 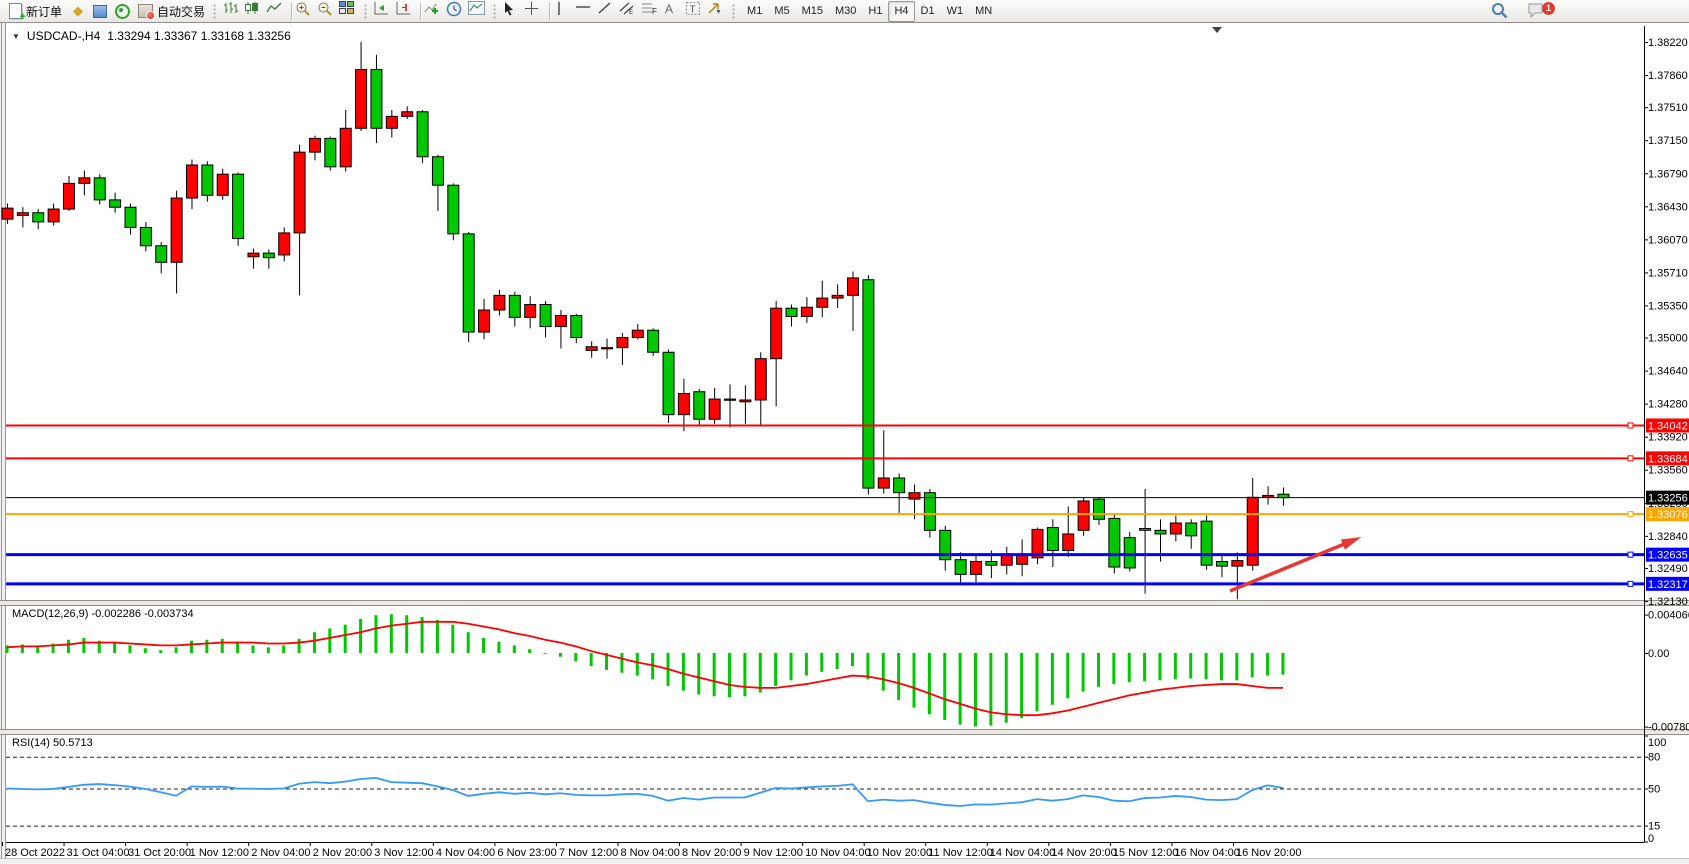 I want to click on timeframe-w1-button: W1, so click(x=955, y=11).